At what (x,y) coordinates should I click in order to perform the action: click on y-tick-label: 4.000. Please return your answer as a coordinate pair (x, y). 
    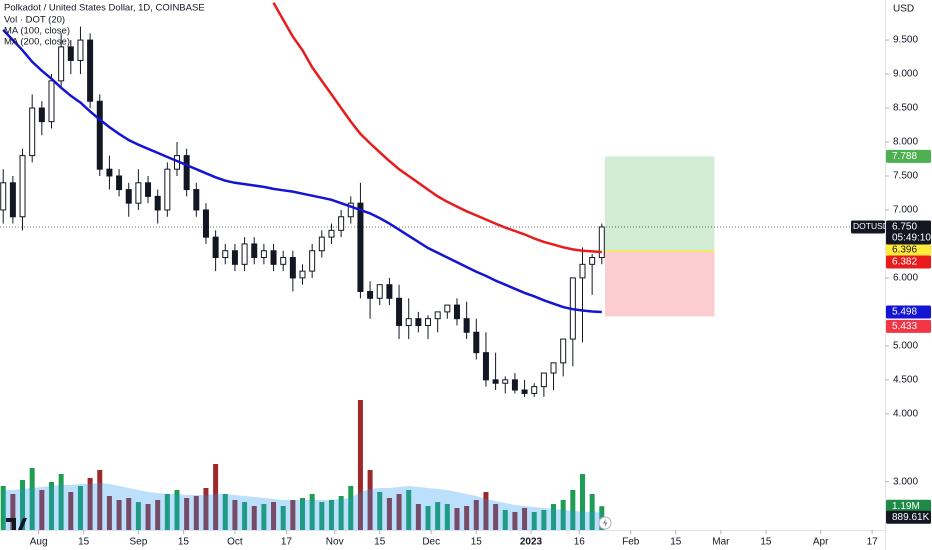
    Looking at the image, I should click on (905, 413).